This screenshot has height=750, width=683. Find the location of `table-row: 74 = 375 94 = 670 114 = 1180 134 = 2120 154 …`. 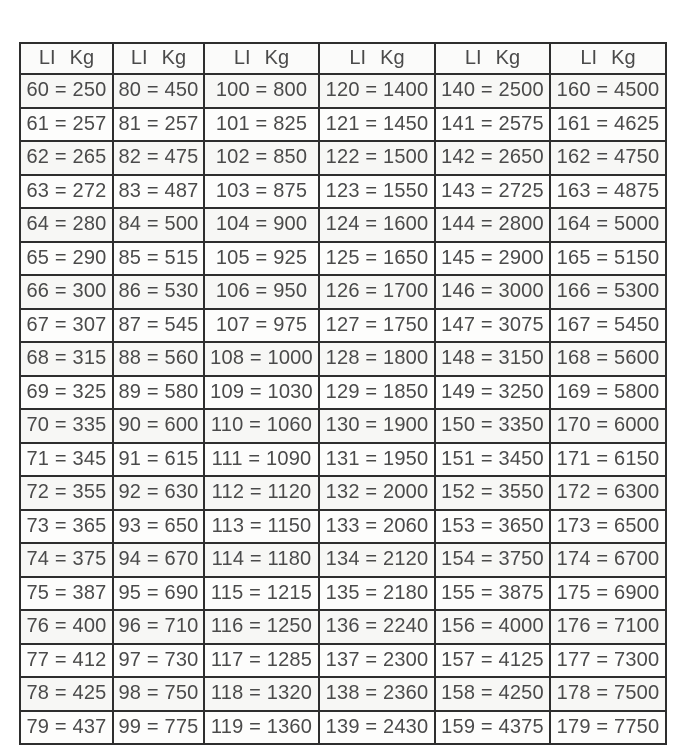

table-row: 74 = 375 94 = 670 114 = 1180 134 = 2120 154 … is located at coordinates (343, 560).